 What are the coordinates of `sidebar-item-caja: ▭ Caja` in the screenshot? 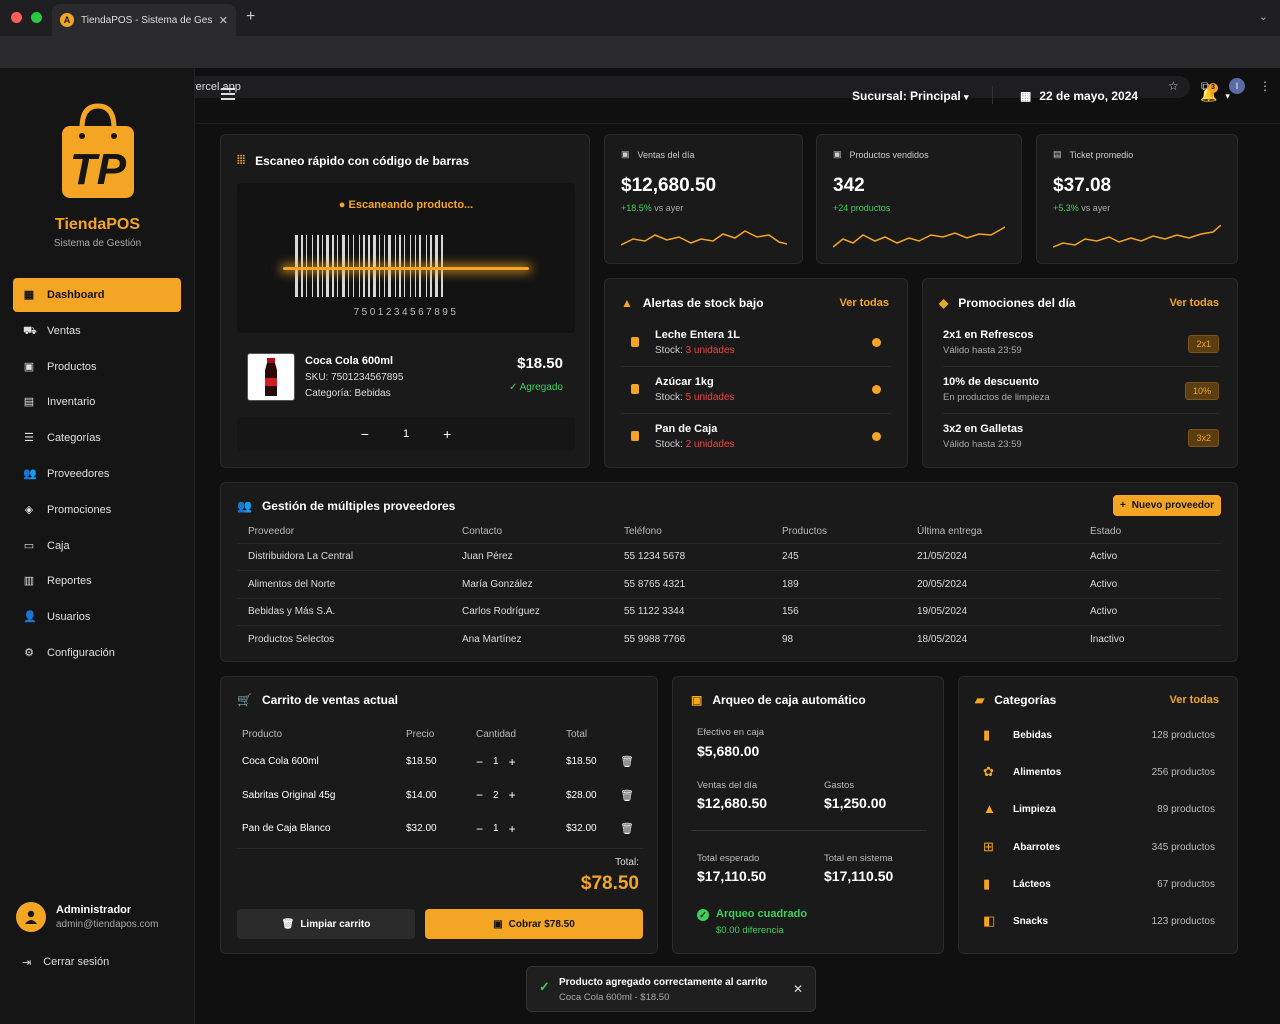 It's located at (97, 546).